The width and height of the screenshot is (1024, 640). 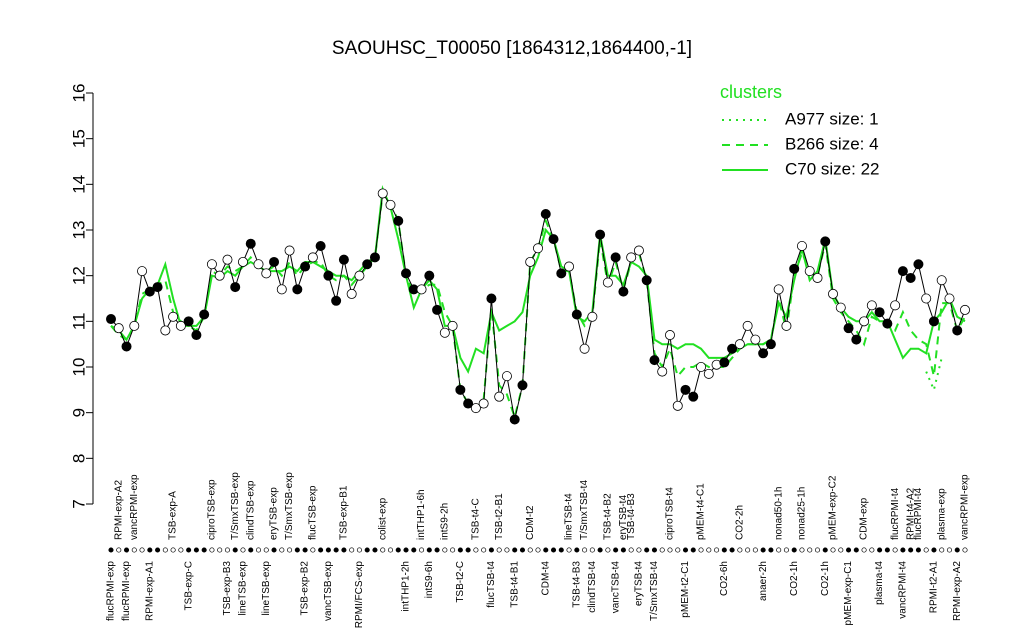 What do you see at coordinates (833, 507) in the screenshot?
I see `x-label-top: pMEM-exp-C2` at bounding box center [833, 507].